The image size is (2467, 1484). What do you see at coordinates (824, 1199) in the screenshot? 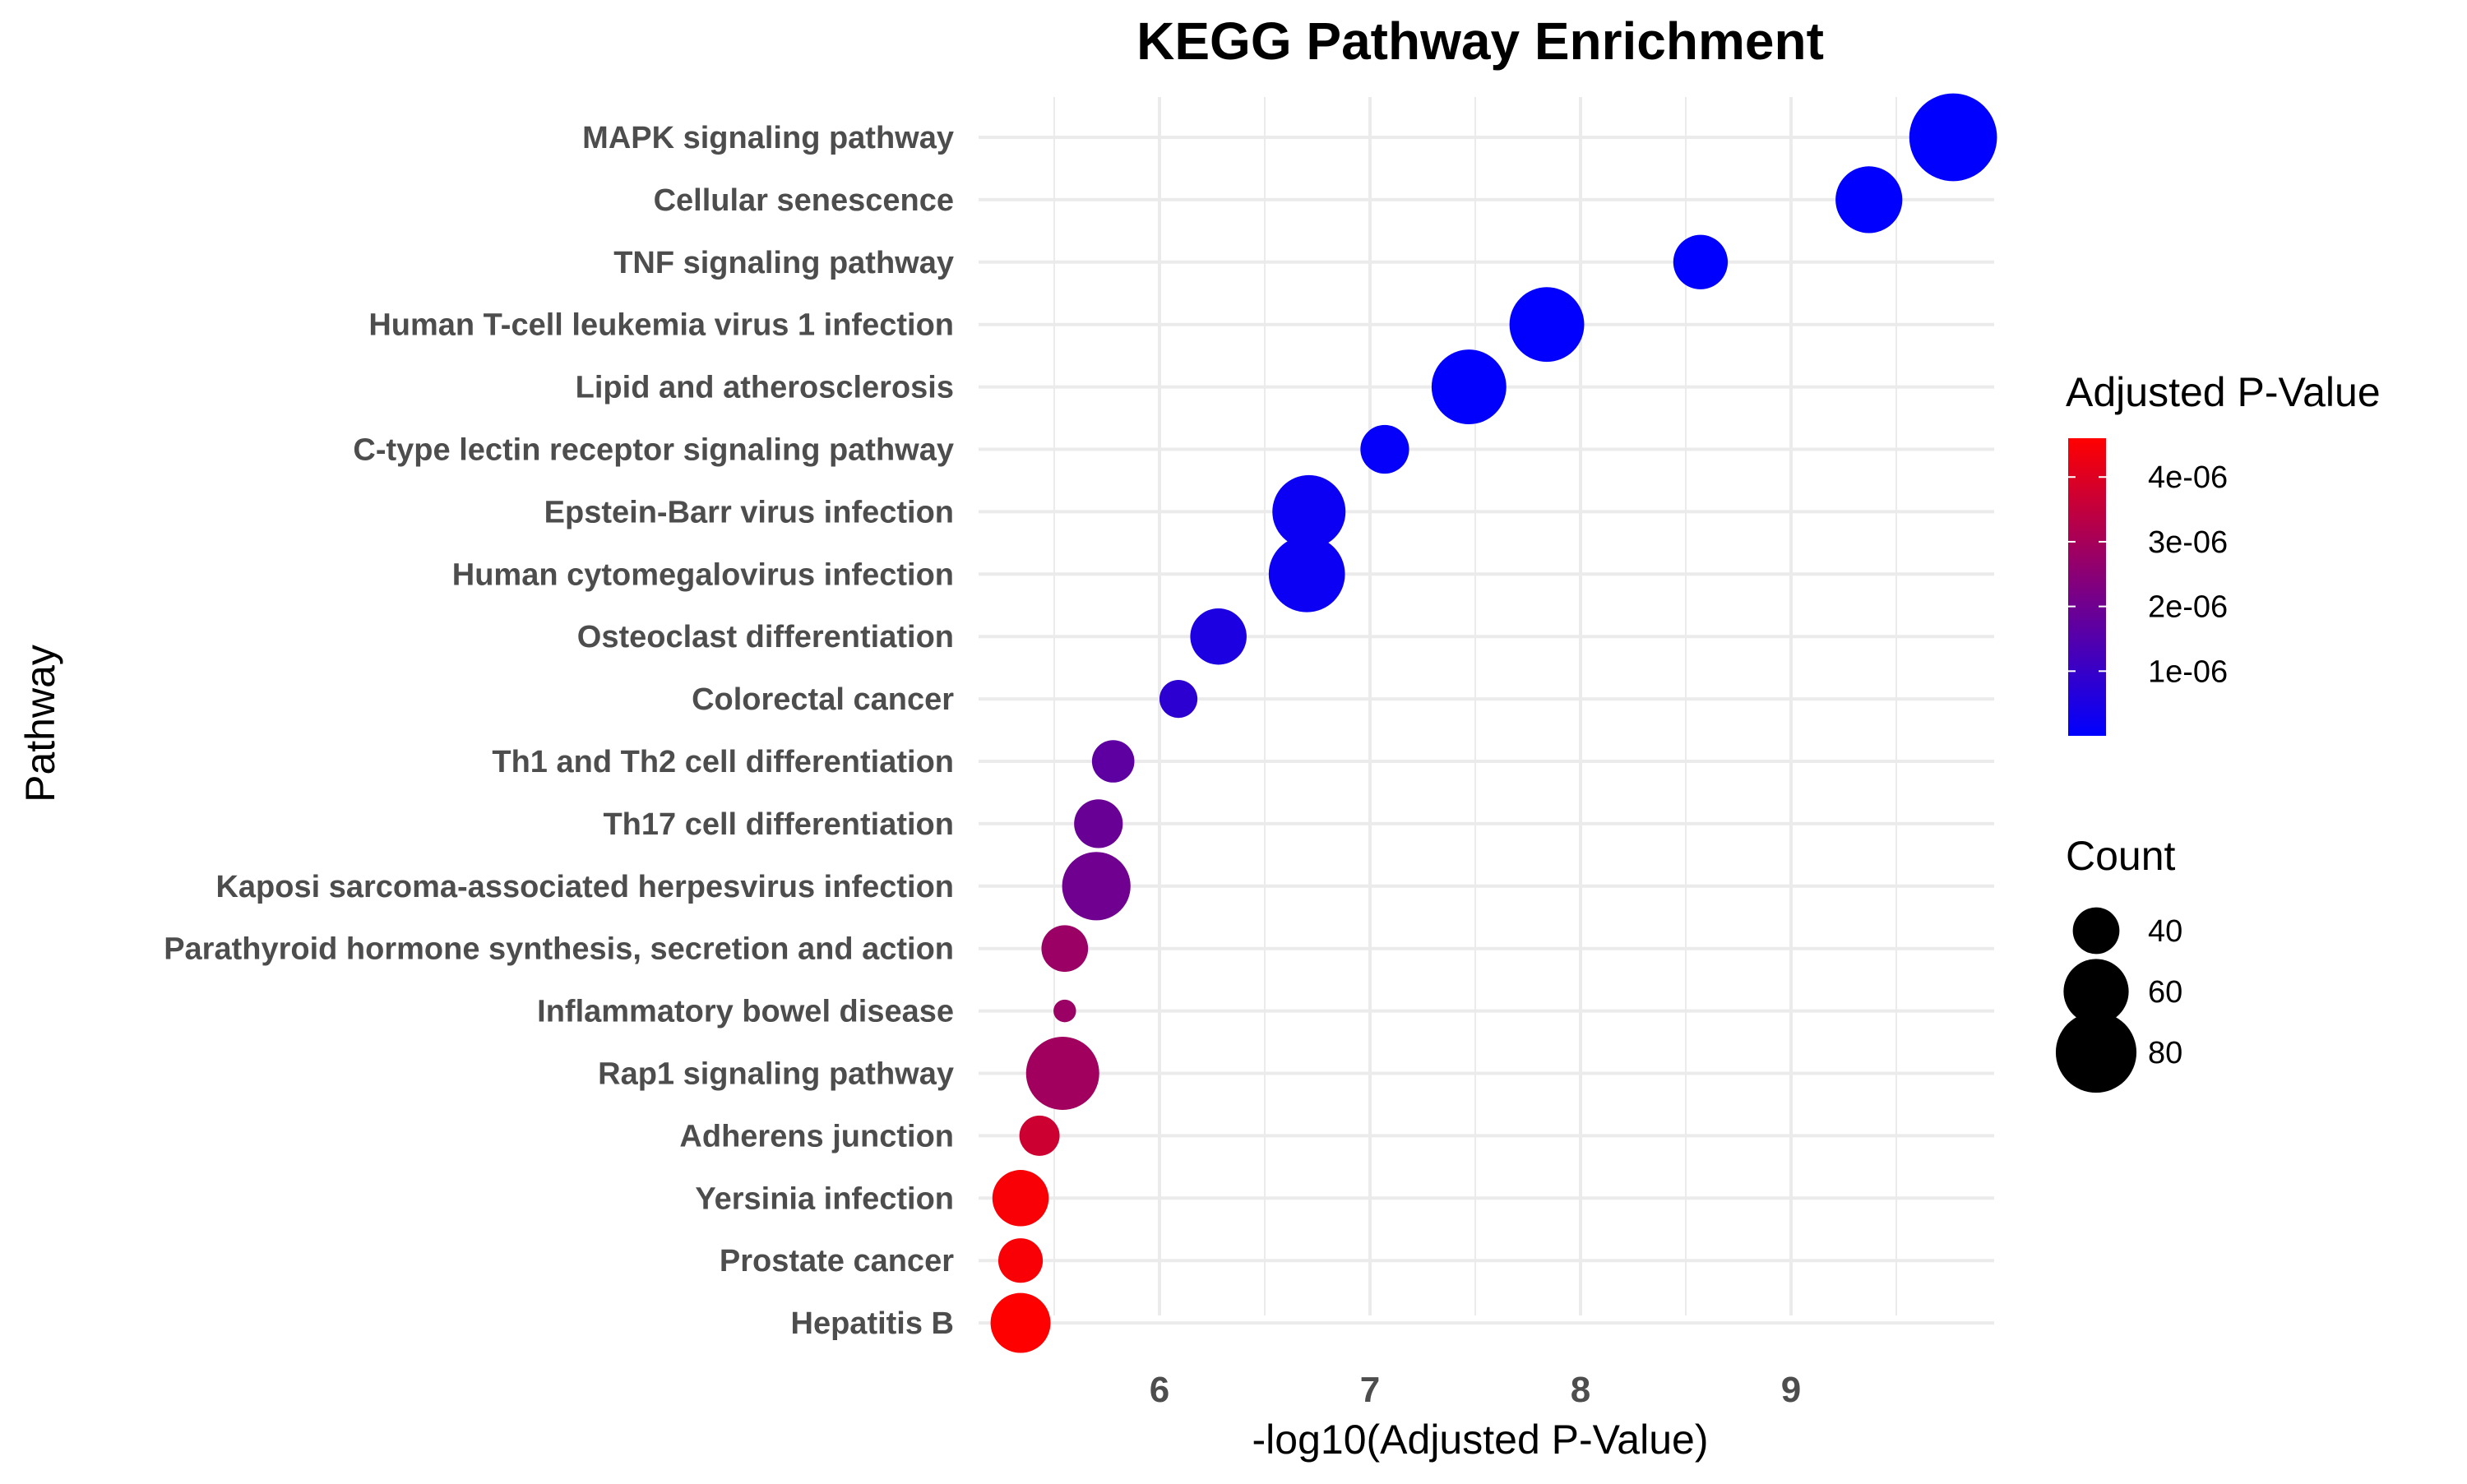
I see `y-tick-label: Yersinia infection` at bounding box center [824, 1199].